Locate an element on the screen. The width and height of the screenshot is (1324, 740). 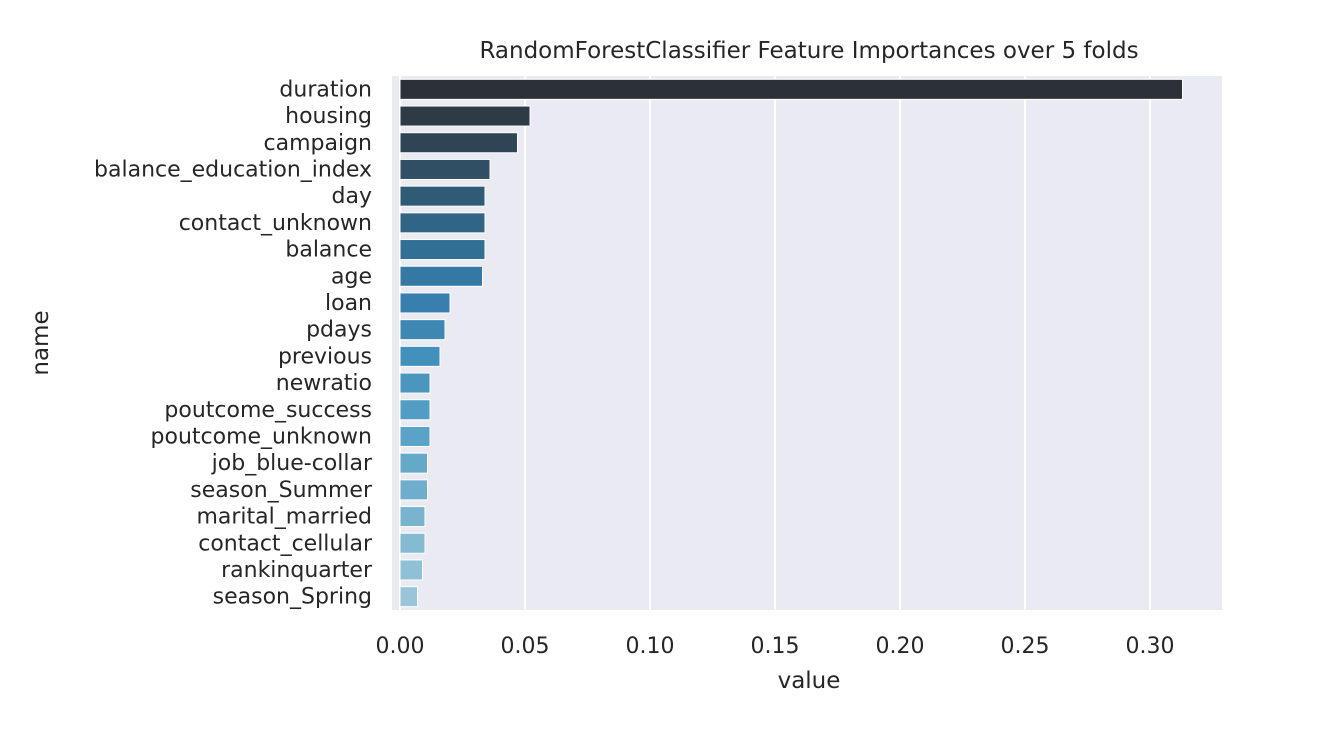
category-label: balance is located at coordinates (328, 250).